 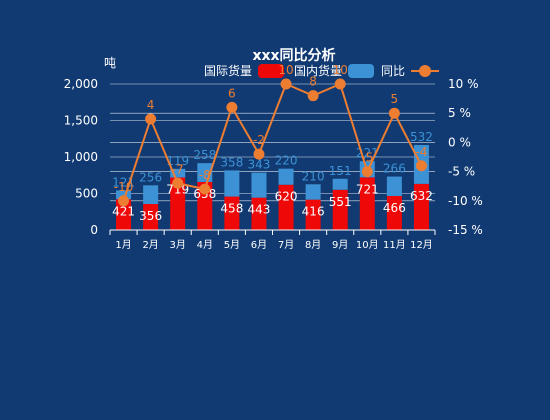 I want to click on yoy-point-label: -4, so click(x=421, y=152).